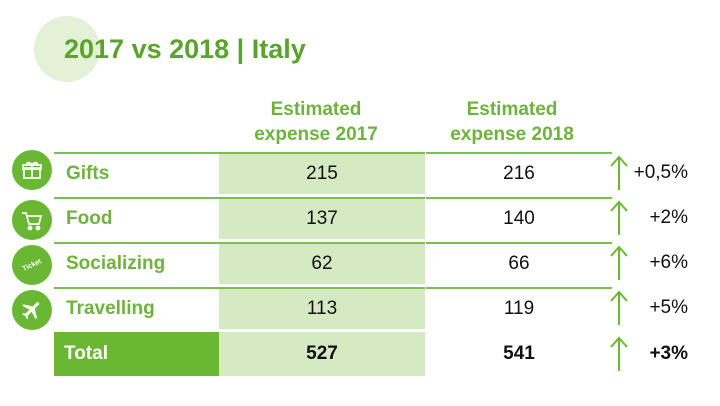 The image size is (720, 406). I want to click on table-row-gifts: Gifts 215 216 +0,5%, so click(360, 173).